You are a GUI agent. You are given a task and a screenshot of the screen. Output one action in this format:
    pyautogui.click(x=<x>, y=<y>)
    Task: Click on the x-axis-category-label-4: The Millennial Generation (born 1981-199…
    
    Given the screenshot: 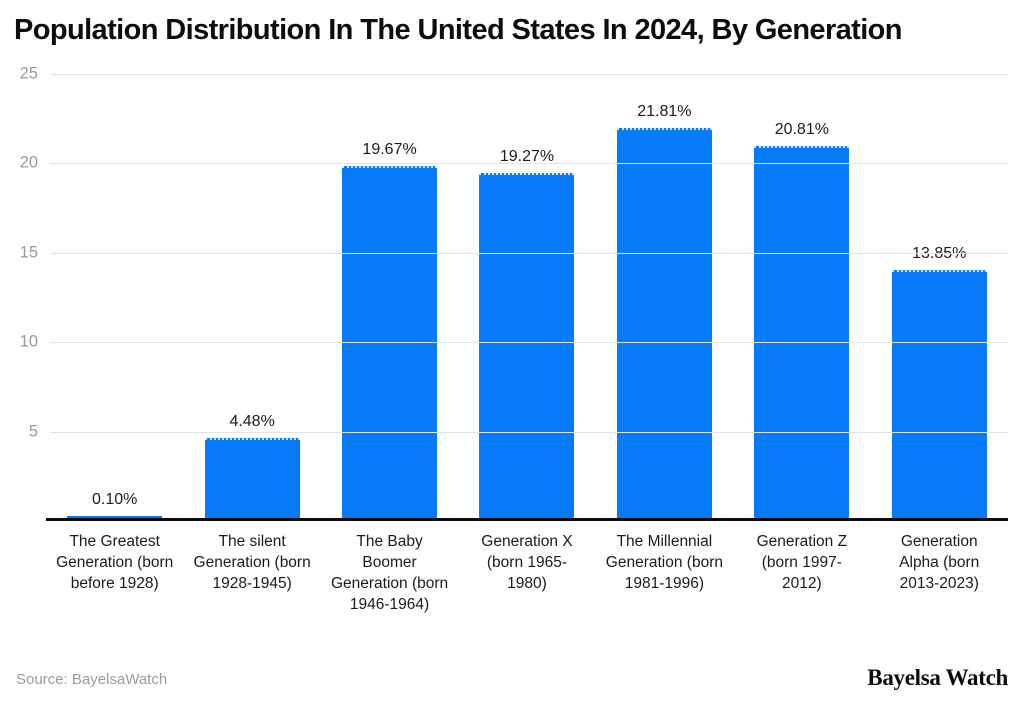 What is the action you would take?
    pyautogui.click(x=664, y=563)
    